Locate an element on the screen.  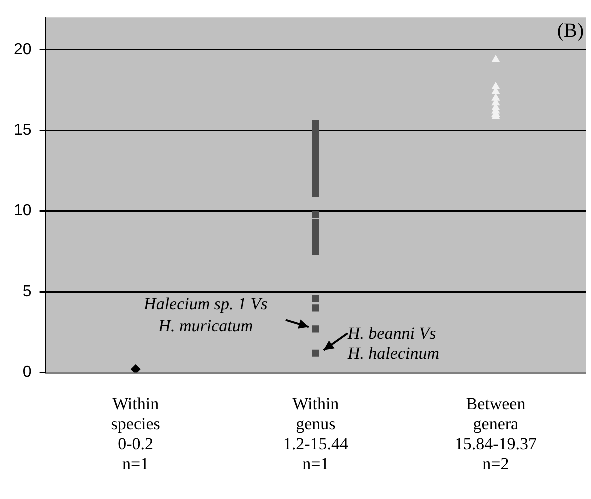
annotation: Halecium sp. 1 Vs H. muricatum is located at coordinates (205, 315).